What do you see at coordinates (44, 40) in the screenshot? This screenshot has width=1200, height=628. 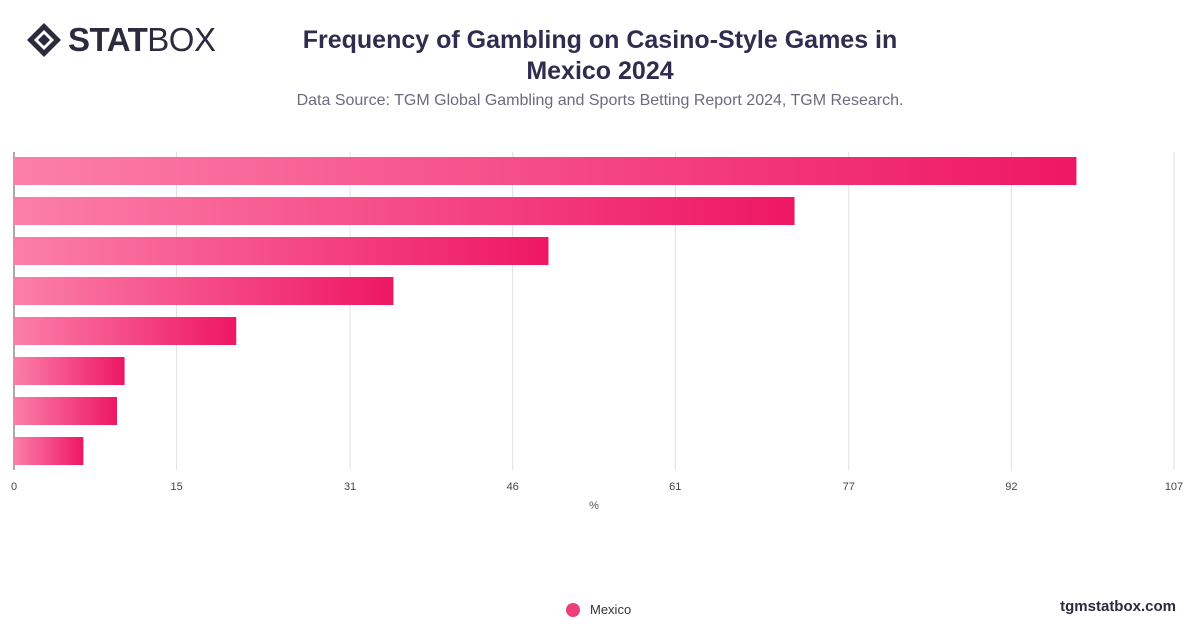 I see `statbox-diamond-icon` at bounding box center [44, 40].